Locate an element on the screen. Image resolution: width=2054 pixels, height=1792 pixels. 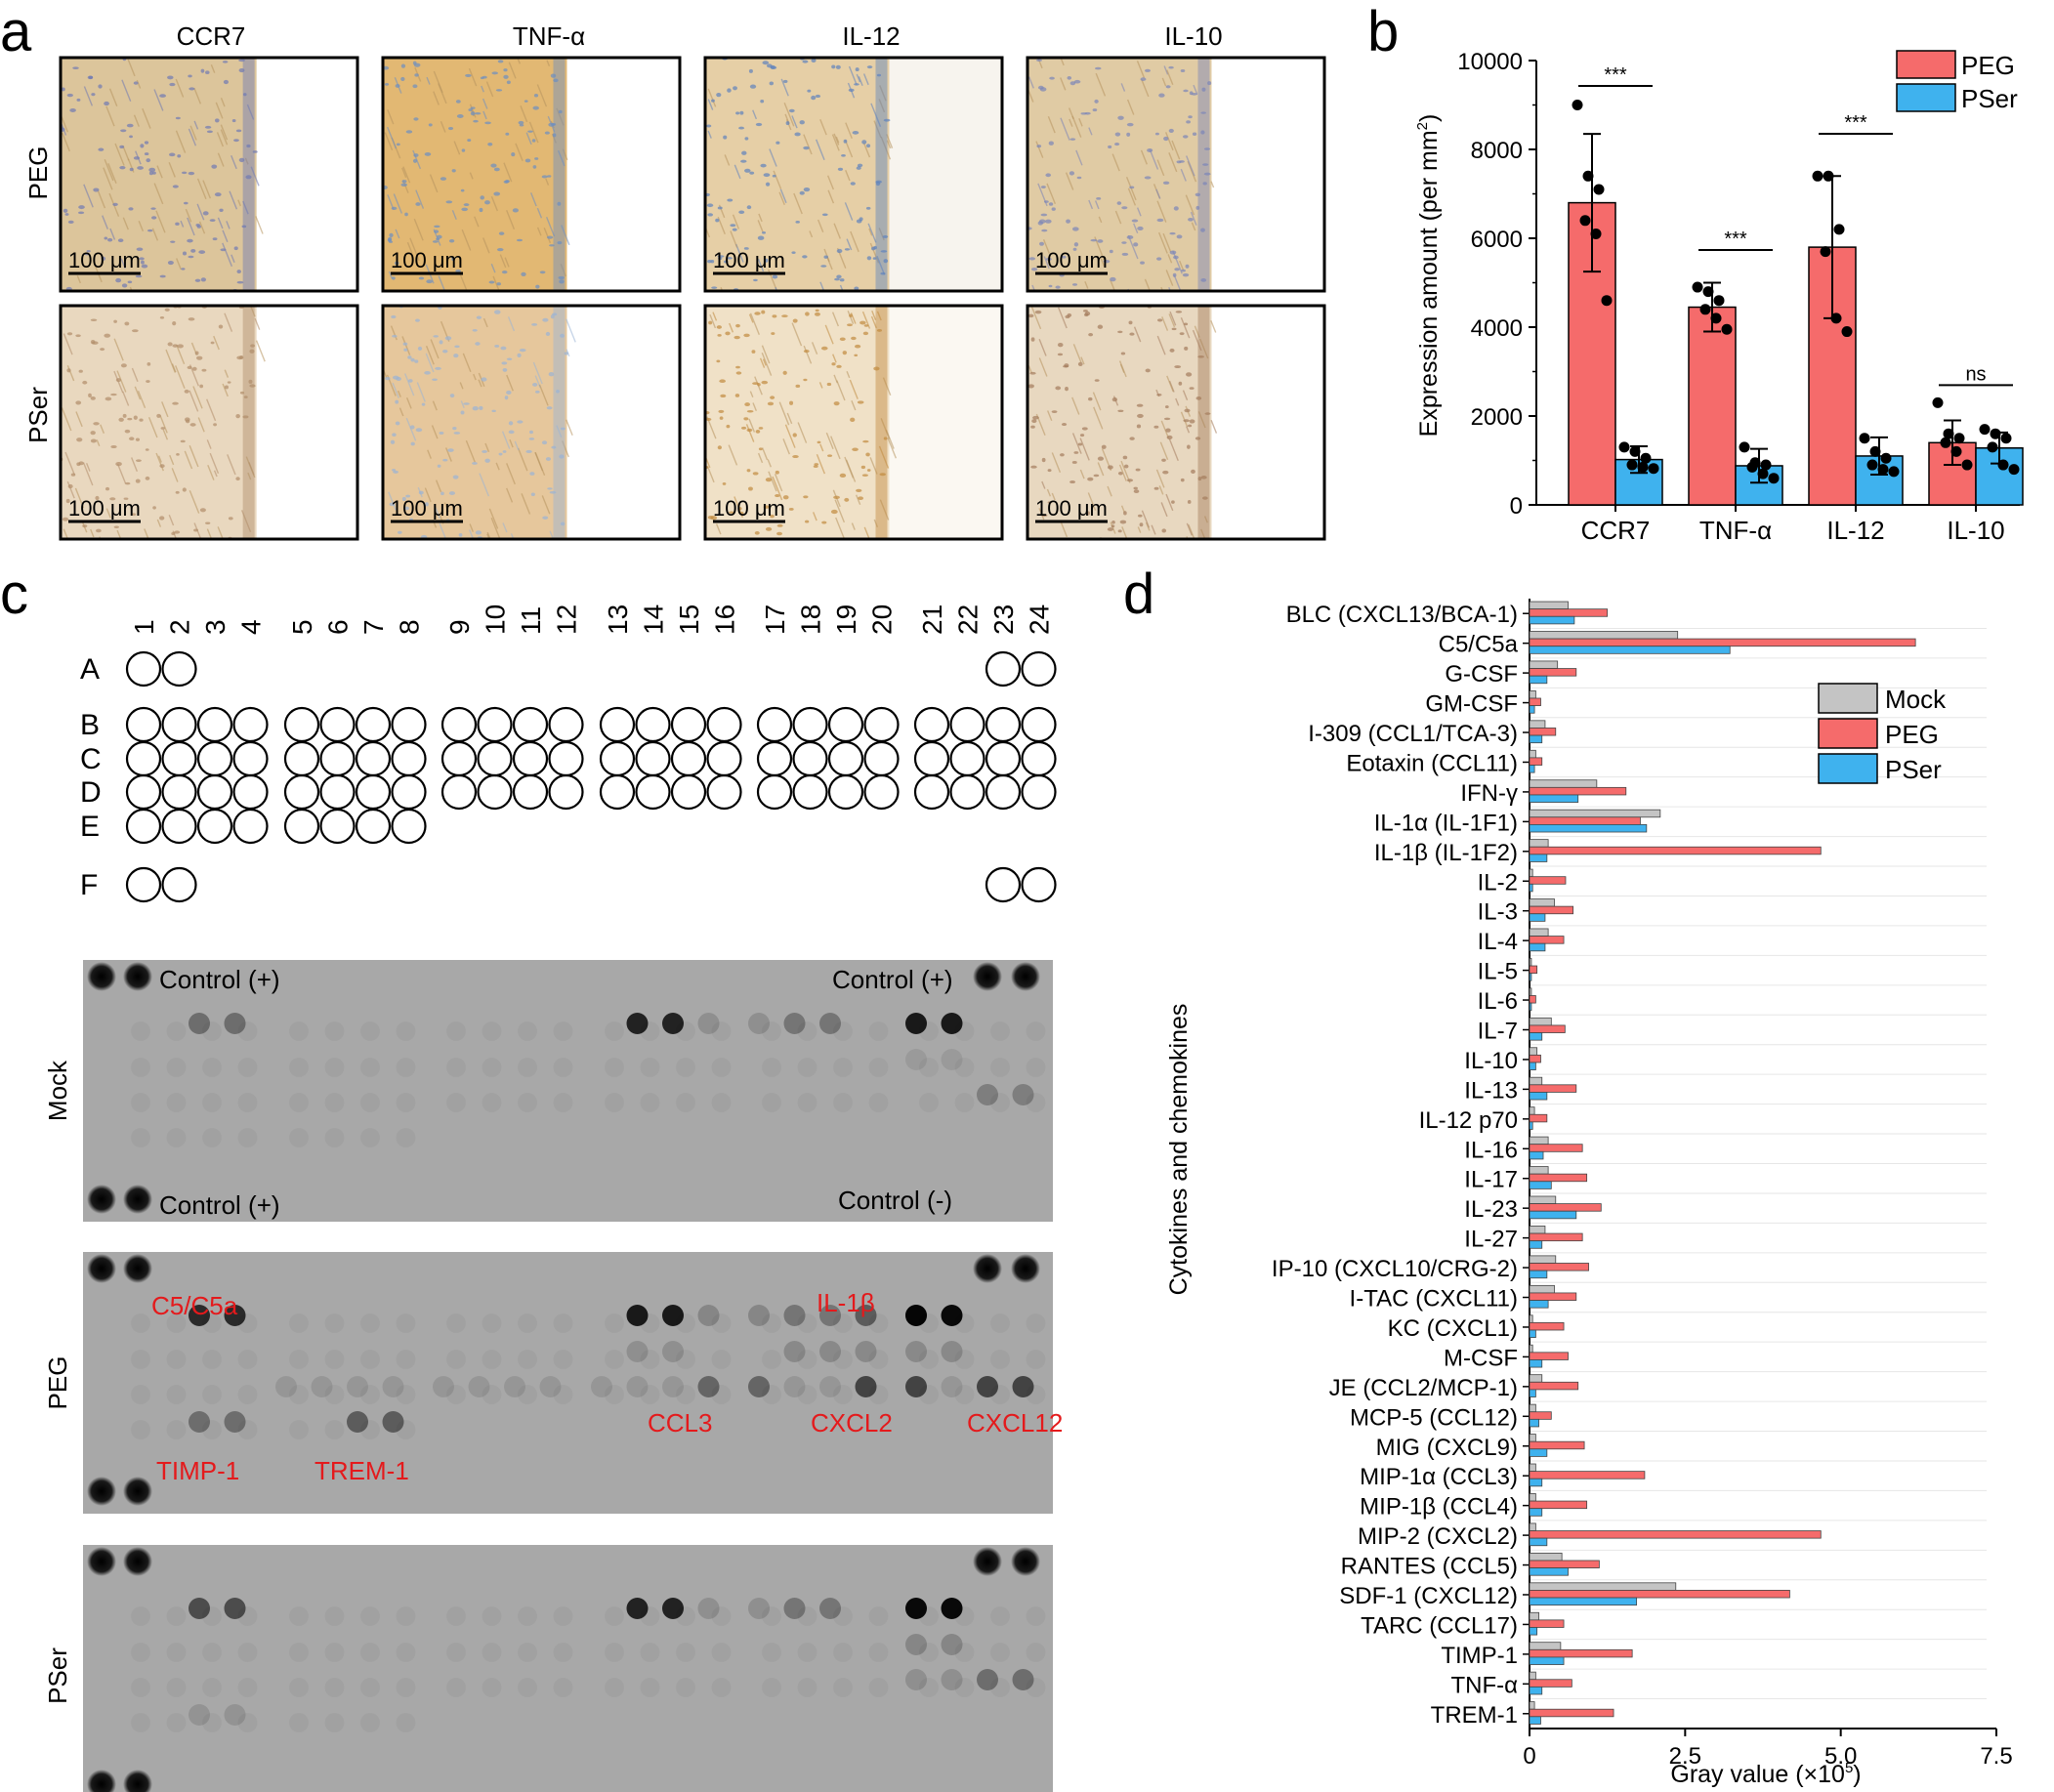
d-ylabel: Cytokines and chemokines is located at coordinates (1179, 1150).